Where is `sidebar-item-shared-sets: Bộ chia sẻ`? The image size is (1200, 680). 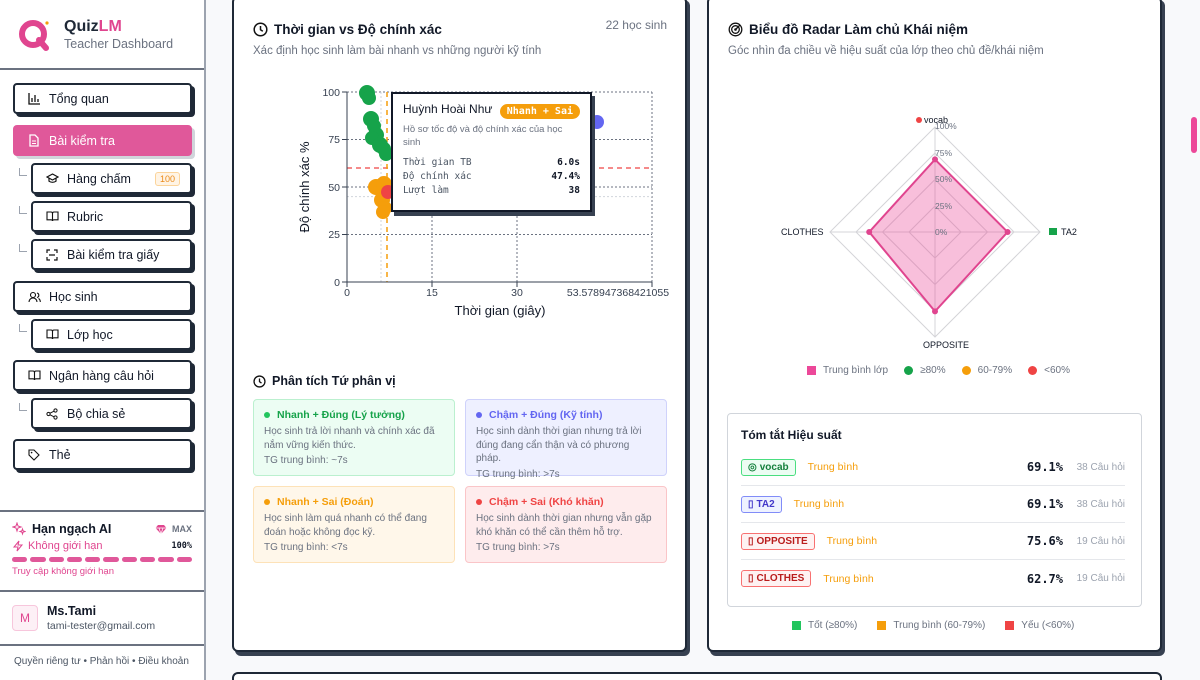 sidebar-item-shared-sets: Bộ chia sẻ is located at coordinates (111, 413).